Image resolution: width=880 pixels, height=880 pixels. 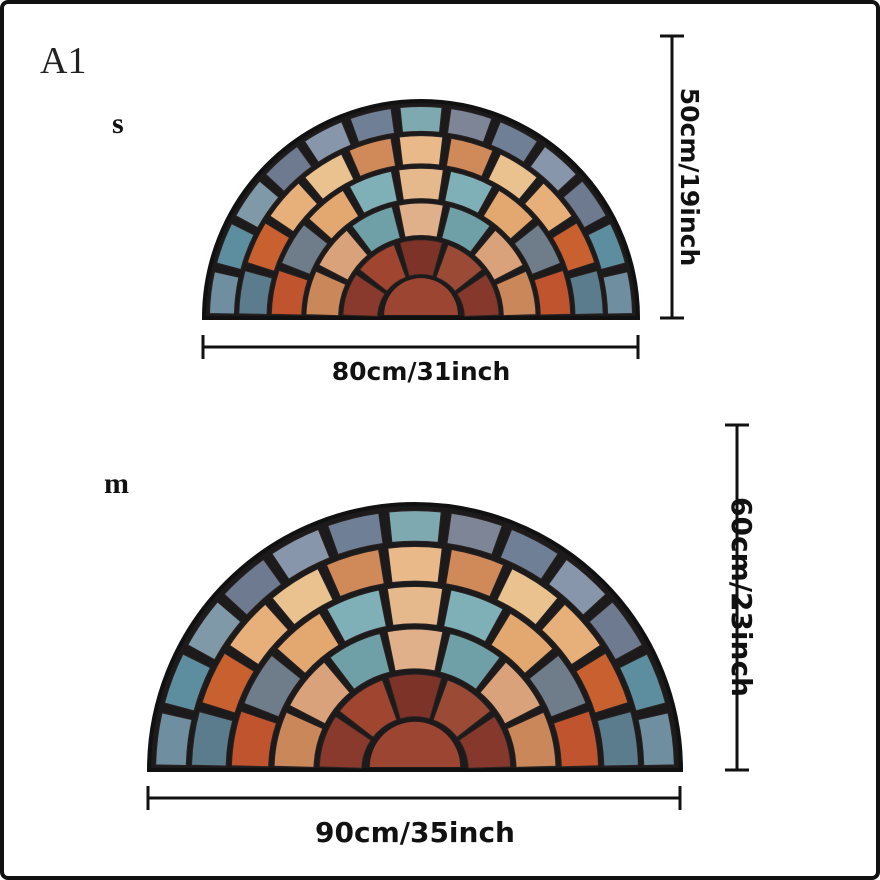 I want to click on size-label: s, so click(x=118, y=123).